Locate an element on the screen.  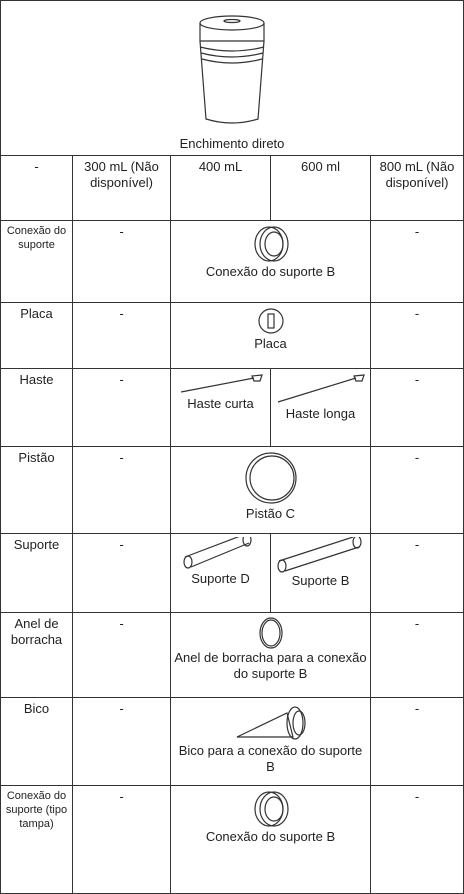
row: Pistão - Pistão C - is located at coordinates (232, 490).